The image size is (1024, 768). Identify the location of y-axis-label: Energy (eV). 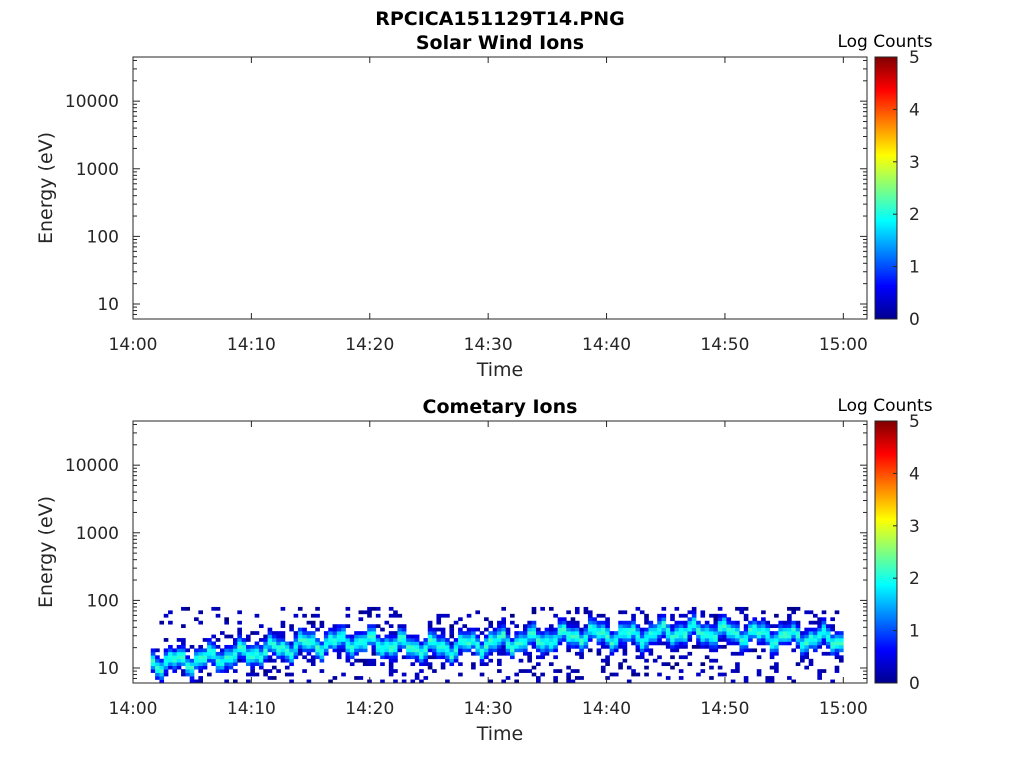
(46, 552).